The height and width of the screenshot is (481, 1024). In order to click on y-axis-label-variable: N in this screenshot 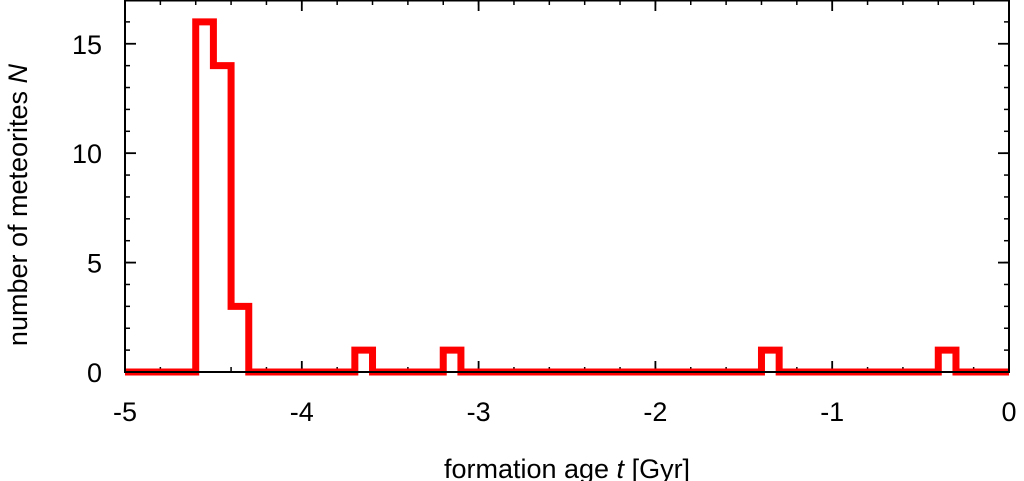, I will do `click(18, 73)`.